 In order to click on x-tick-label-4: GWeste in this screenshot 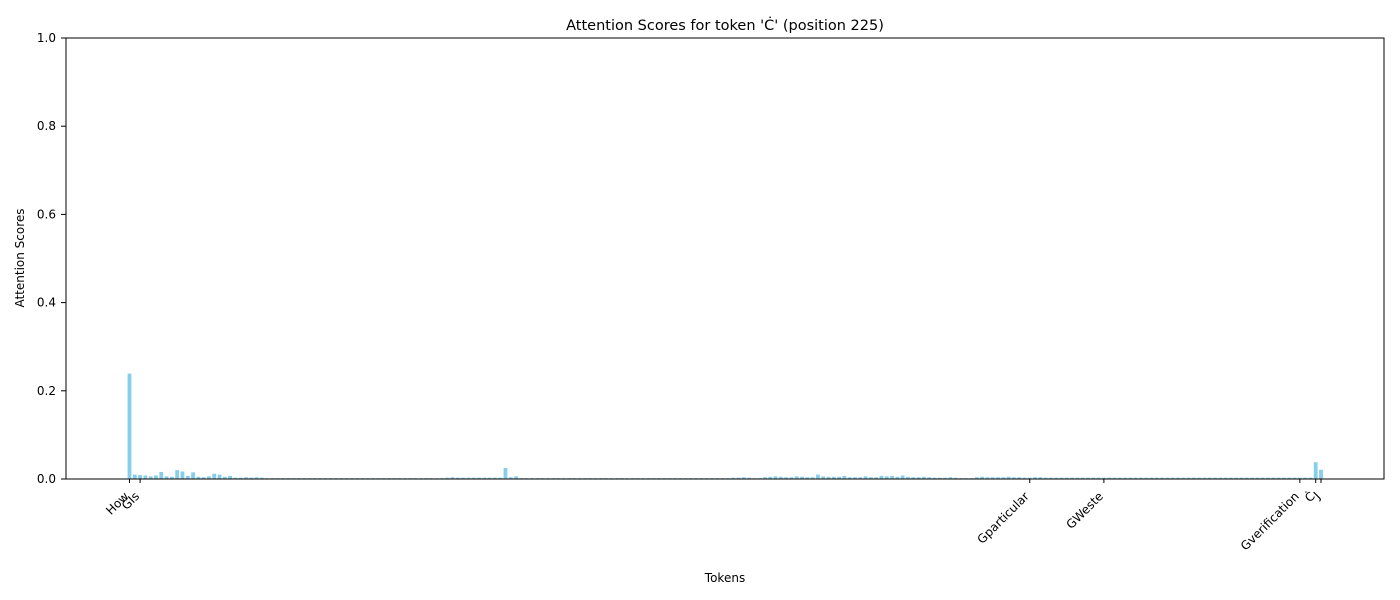, I will do `click(1084, 510)`.